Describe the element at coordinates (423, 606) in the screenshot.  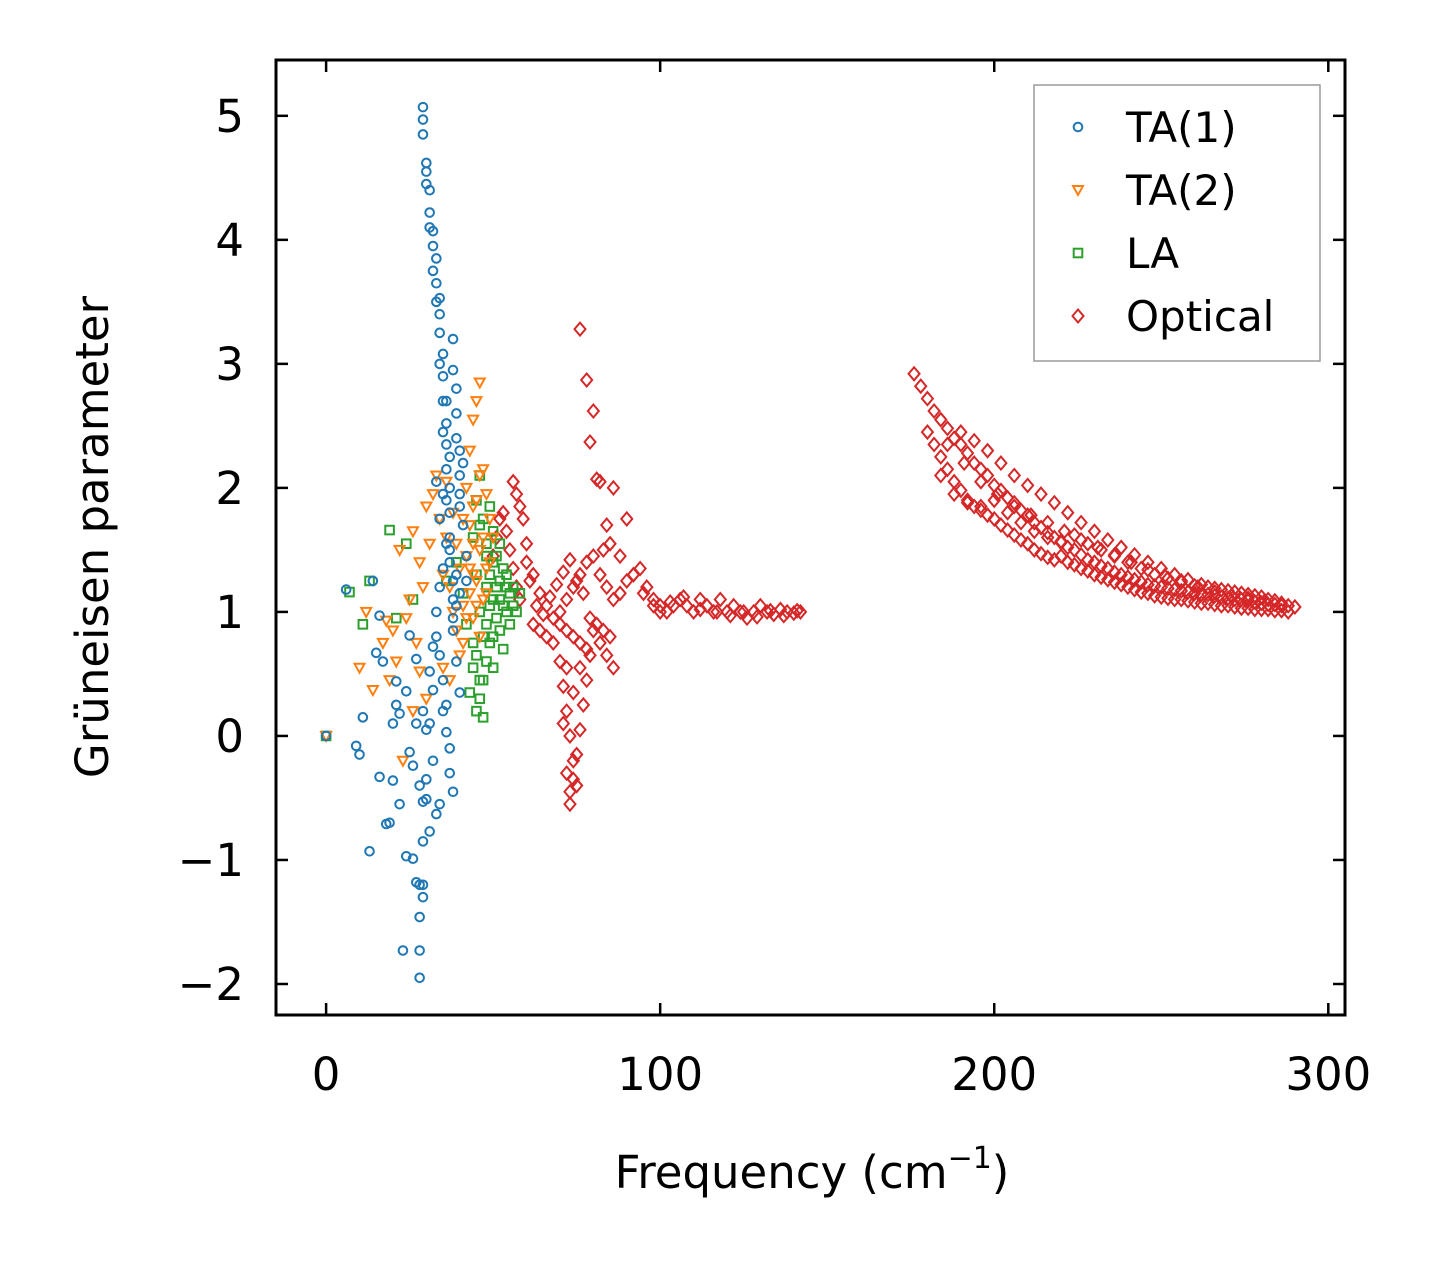
I see `series-la` at that location.